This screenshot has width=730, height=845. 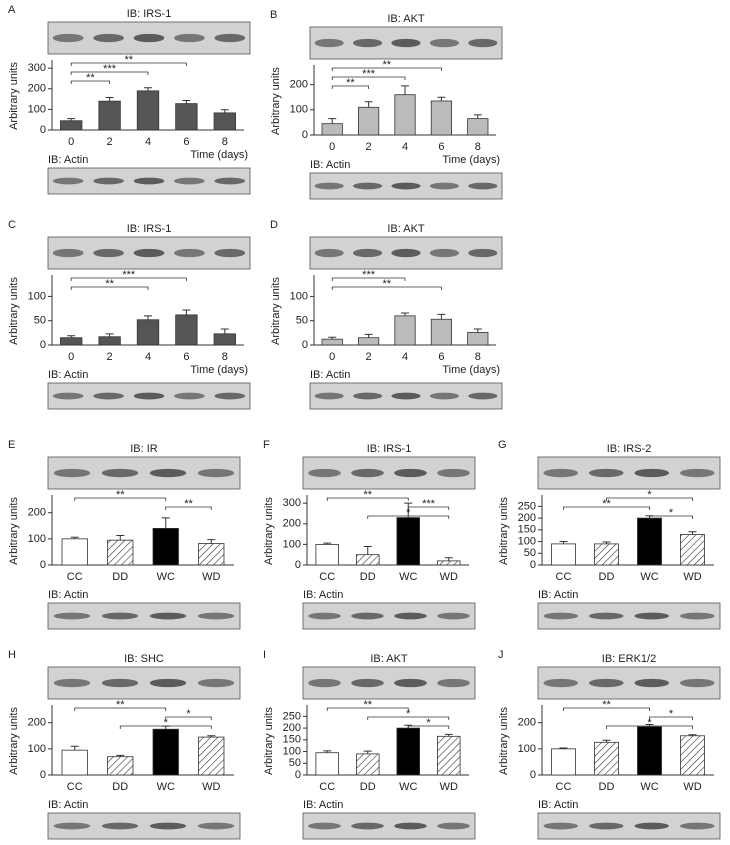 What do you see at coordinates (629, 449) in the screenshot?
I see `blot-title: IB: IRS-2` at bounding box center [629, 449].